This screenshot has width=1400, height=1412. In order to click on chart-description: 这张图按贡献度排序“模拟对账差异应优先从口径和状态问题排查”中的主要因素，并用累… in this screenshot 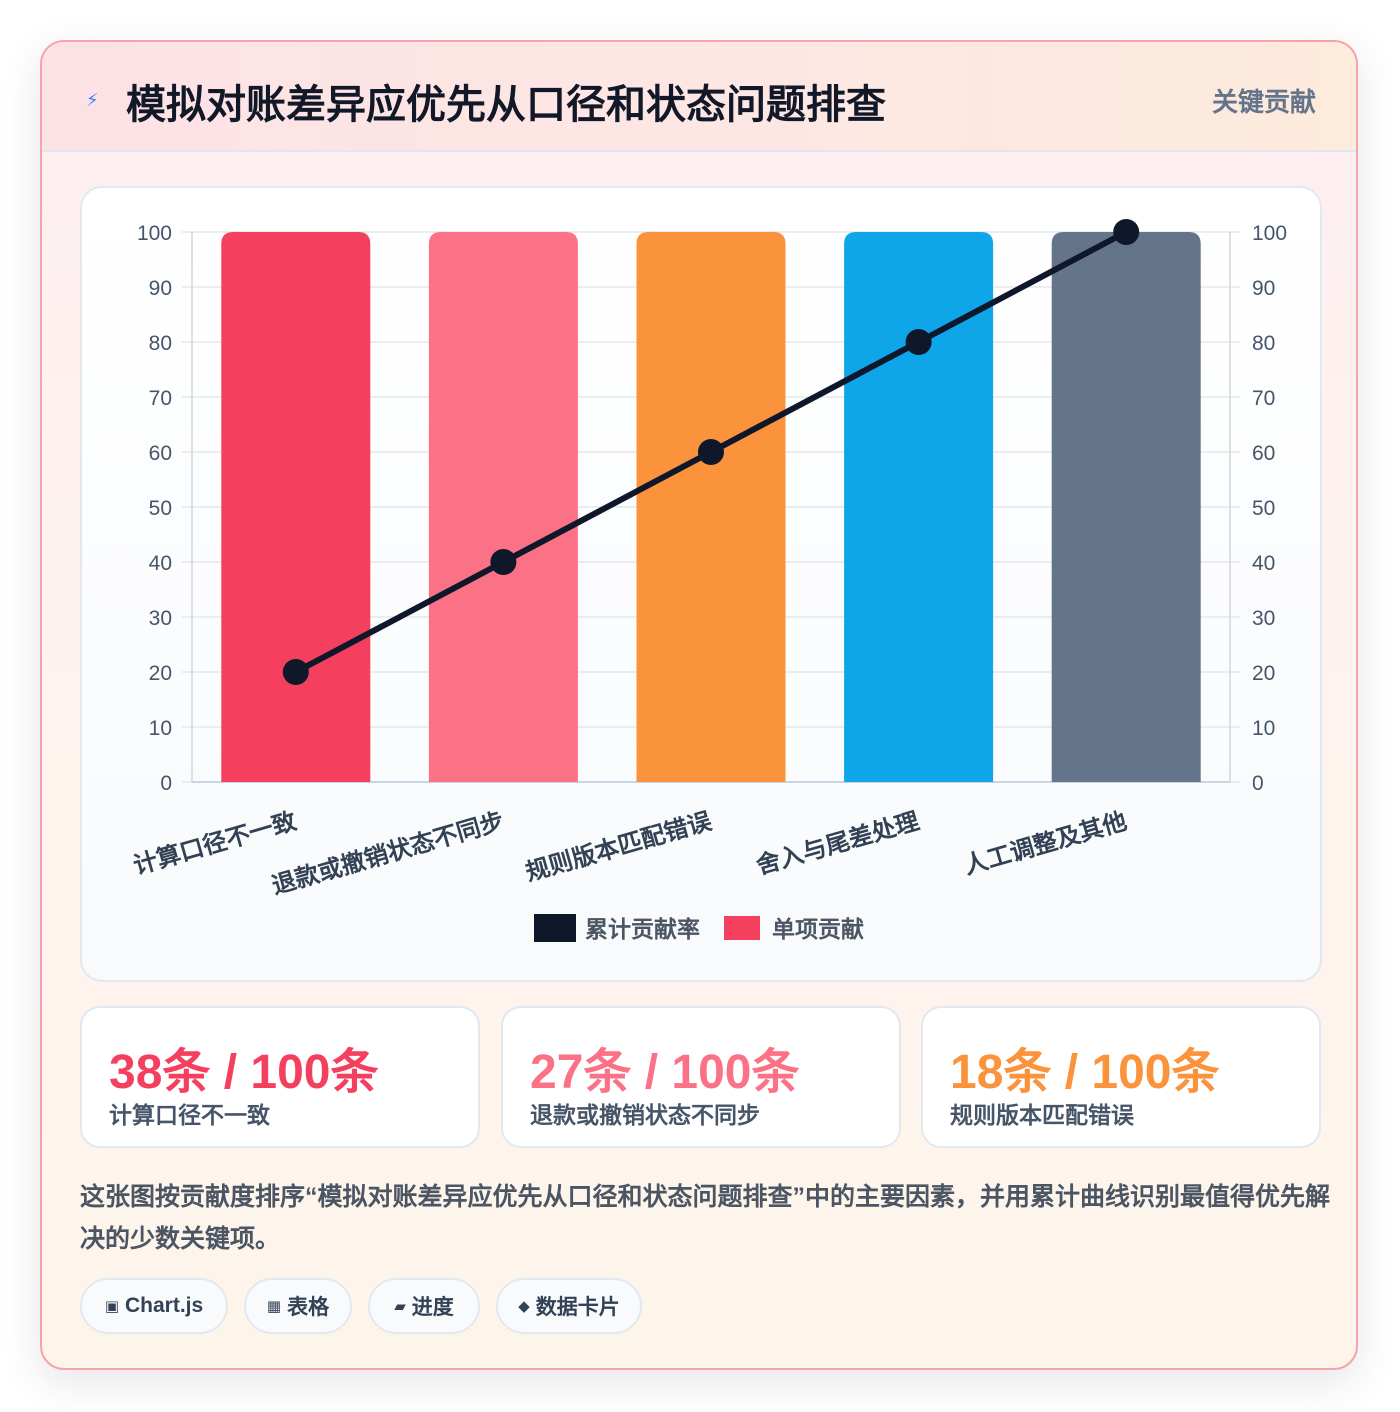, I will do `click(705, 1218)`.